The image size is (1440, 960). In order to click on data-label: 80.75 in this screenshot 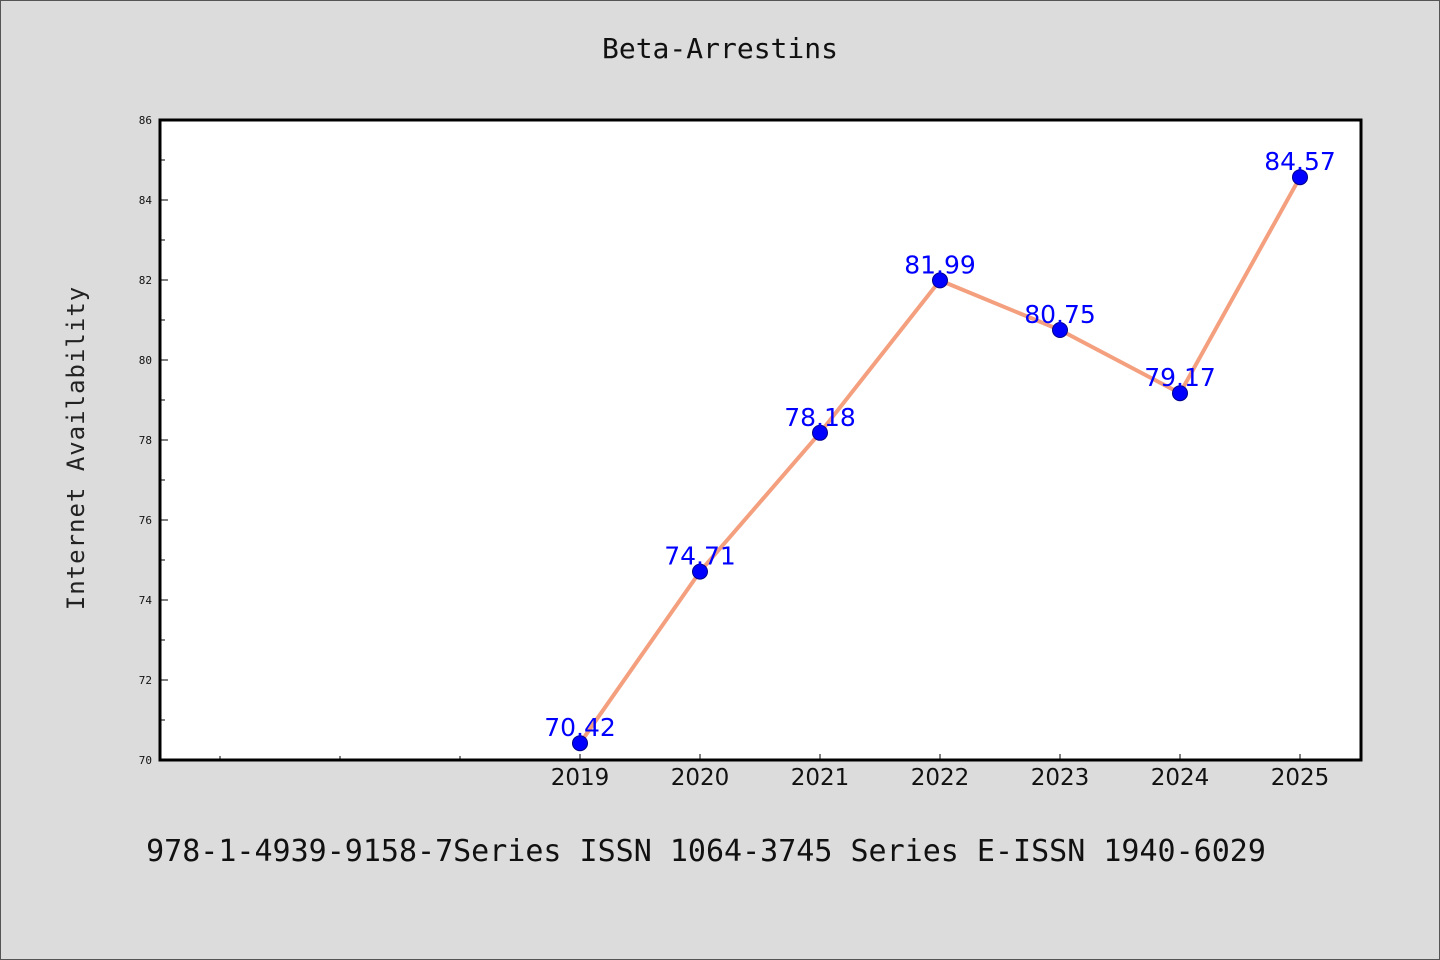, I will do `click(1060, 314)`.